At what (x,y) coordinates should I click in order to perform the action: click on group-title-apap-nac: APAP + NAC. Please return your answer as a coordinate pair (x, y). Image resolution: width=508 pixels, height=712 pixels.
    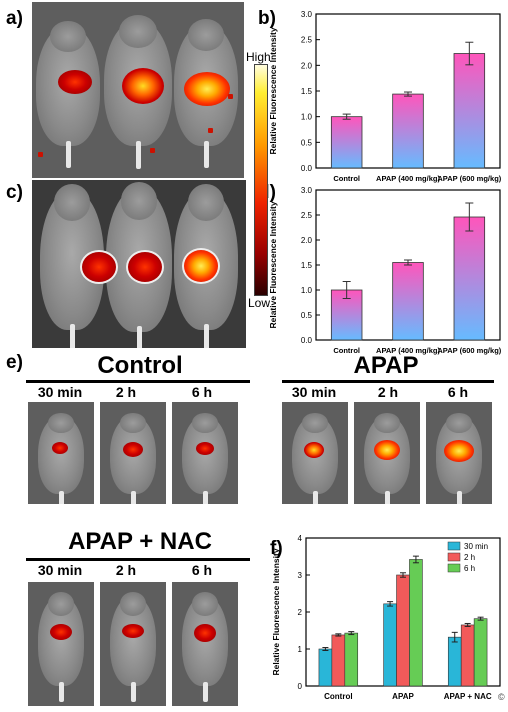
    Looking at the image, I should click on (140, 541).